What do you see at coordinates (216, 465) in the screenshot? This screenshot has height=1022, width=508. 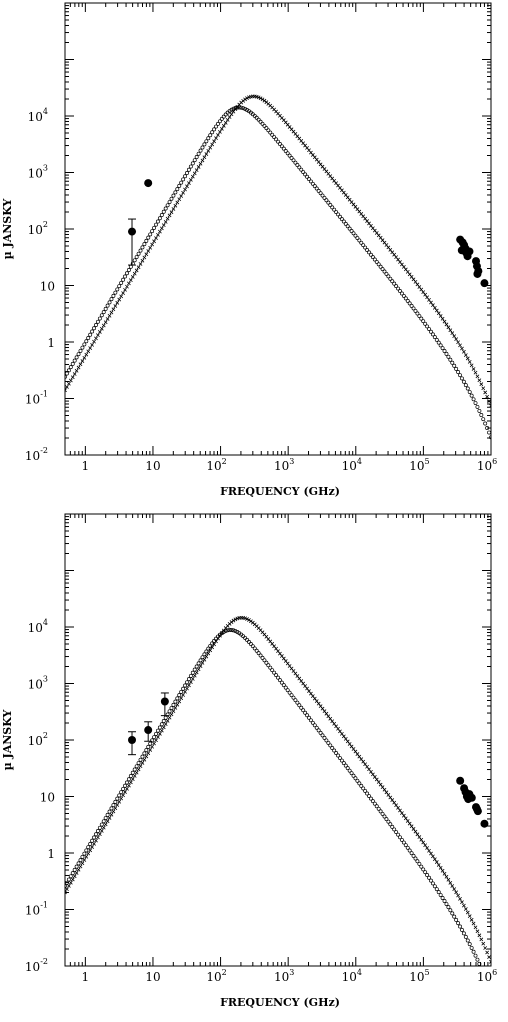 I see `x-tick-label: 10²` at bounding box center [216, 465].